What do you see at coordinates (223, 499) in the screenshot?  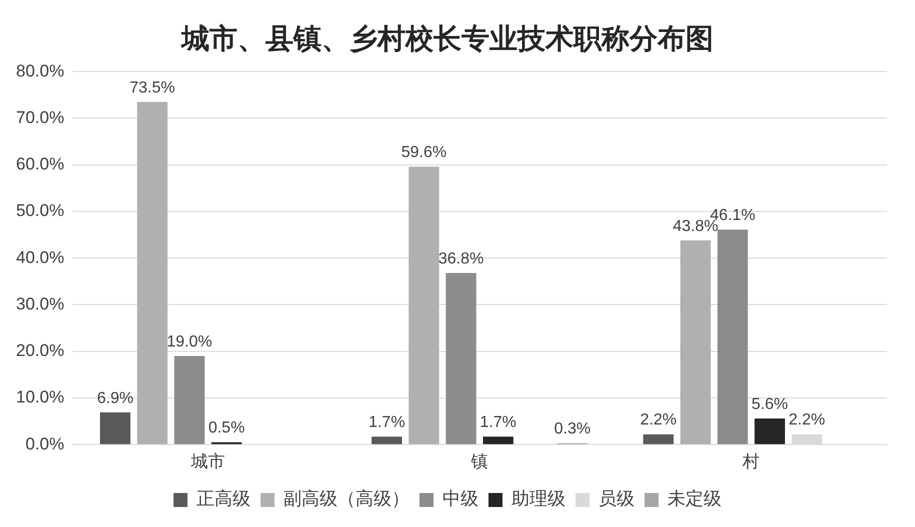 I see `legend-label: 正高级` at bounding box center [223, 499].